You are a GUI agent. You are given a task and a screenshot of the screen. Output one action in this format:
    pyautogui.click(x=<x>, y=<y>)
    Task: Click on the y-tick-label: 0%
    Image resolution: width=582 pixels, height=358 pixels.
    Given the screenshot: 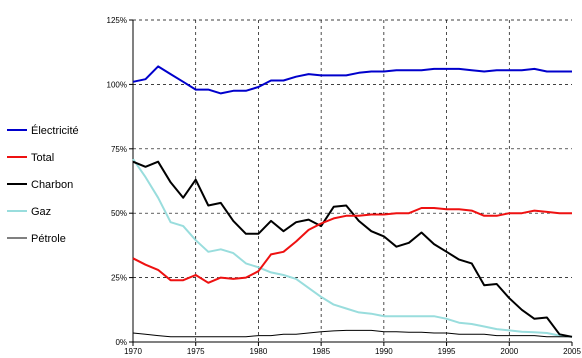 What is the action you would take?
    pyautogui.click(x=121, y=342)
    